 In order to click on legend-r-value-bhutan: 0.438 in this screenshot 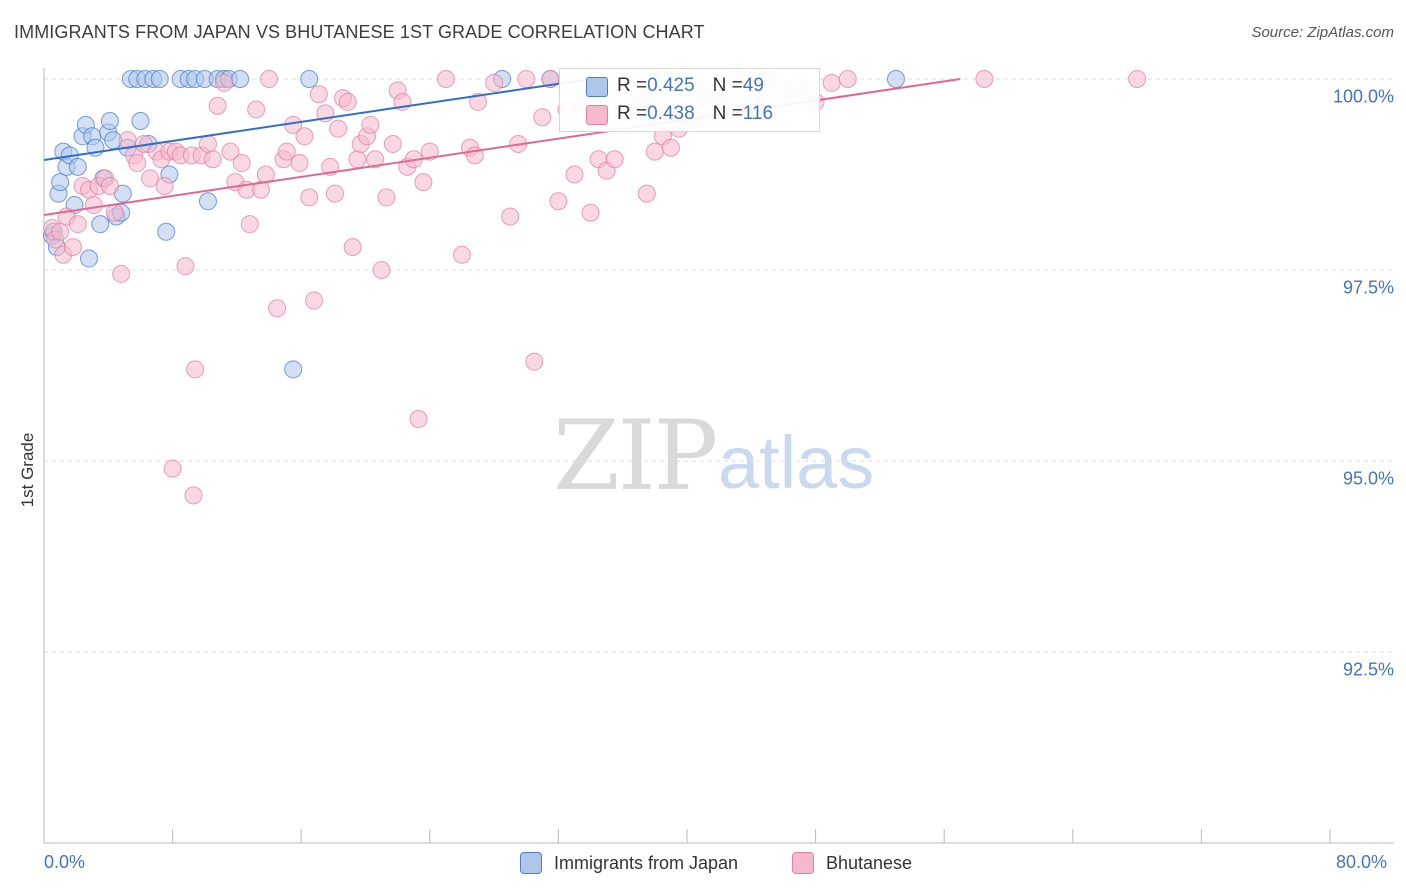, I will do `click(671, 113)`.